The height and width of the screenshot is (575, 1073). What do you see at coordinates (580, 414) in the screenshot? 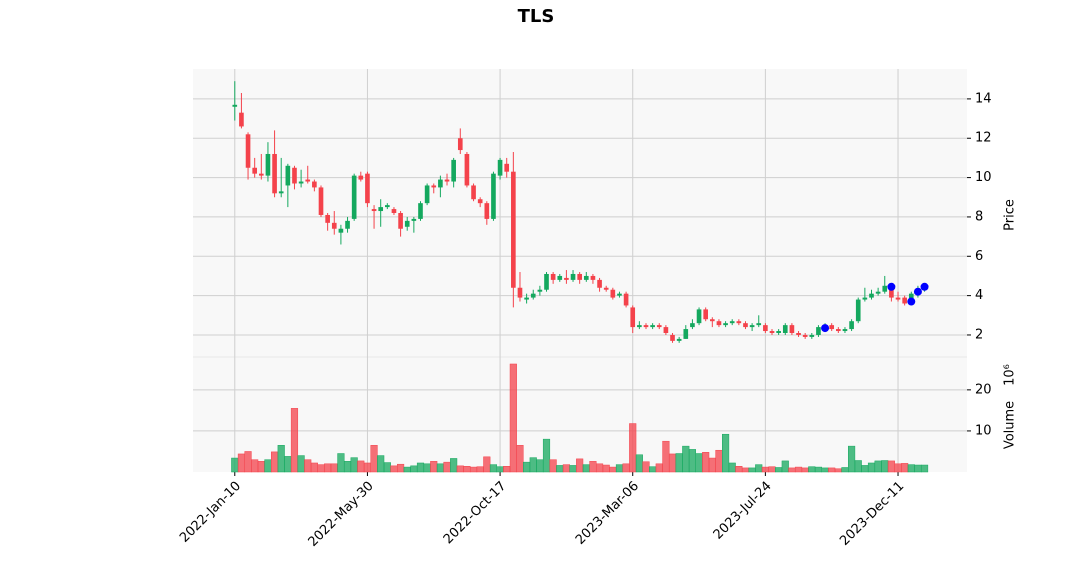
I see `volume-panel` at bounding box center [580, 414].